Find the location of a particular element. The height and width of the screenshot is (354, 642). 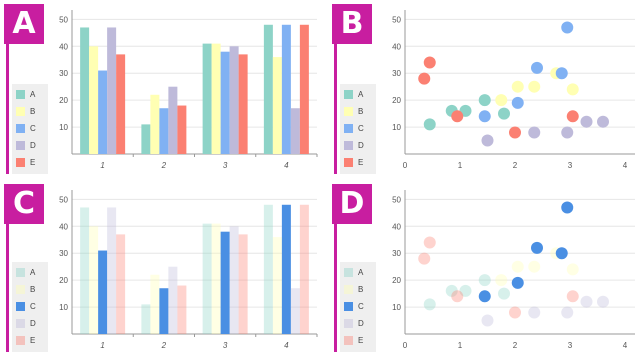

panel-b-legend-swatch-d is located at coordinates (348, 145).